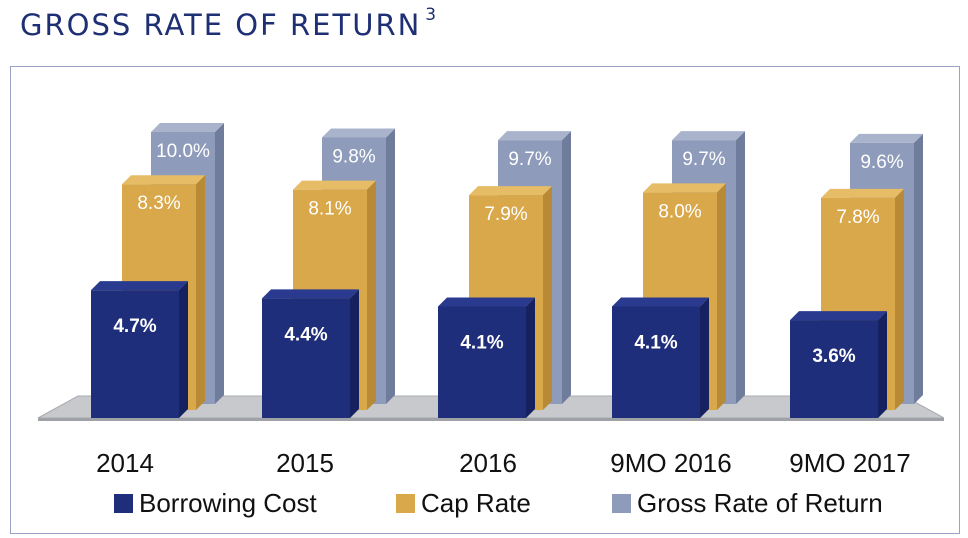 This screenshot has width=968, height=538. What do you see at coordinates (183, 349) in the screenshot?
I see `bar-borrowing-cost-2014-side` at bounding box center [183, 349].